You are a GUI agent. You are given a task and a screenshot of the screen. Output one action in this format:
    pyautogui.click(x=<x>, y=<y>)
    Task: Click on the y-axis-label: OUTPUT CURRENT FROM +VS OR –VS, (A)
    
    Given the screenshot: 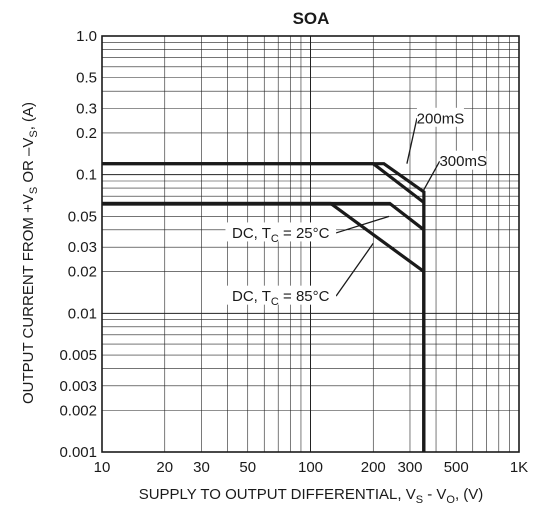 What is the action you would take?
    pyautogui.click(x=30, y=253)
    